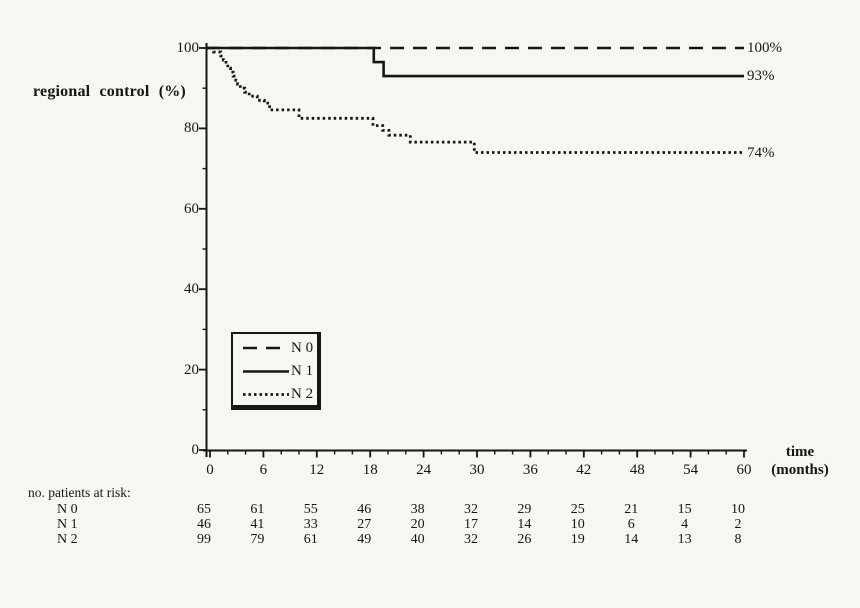  What do you see at coordinates (109, 91) in the screenshot?
I see `y-axis-title: regional control (%)` at bounding box center [109, 91].